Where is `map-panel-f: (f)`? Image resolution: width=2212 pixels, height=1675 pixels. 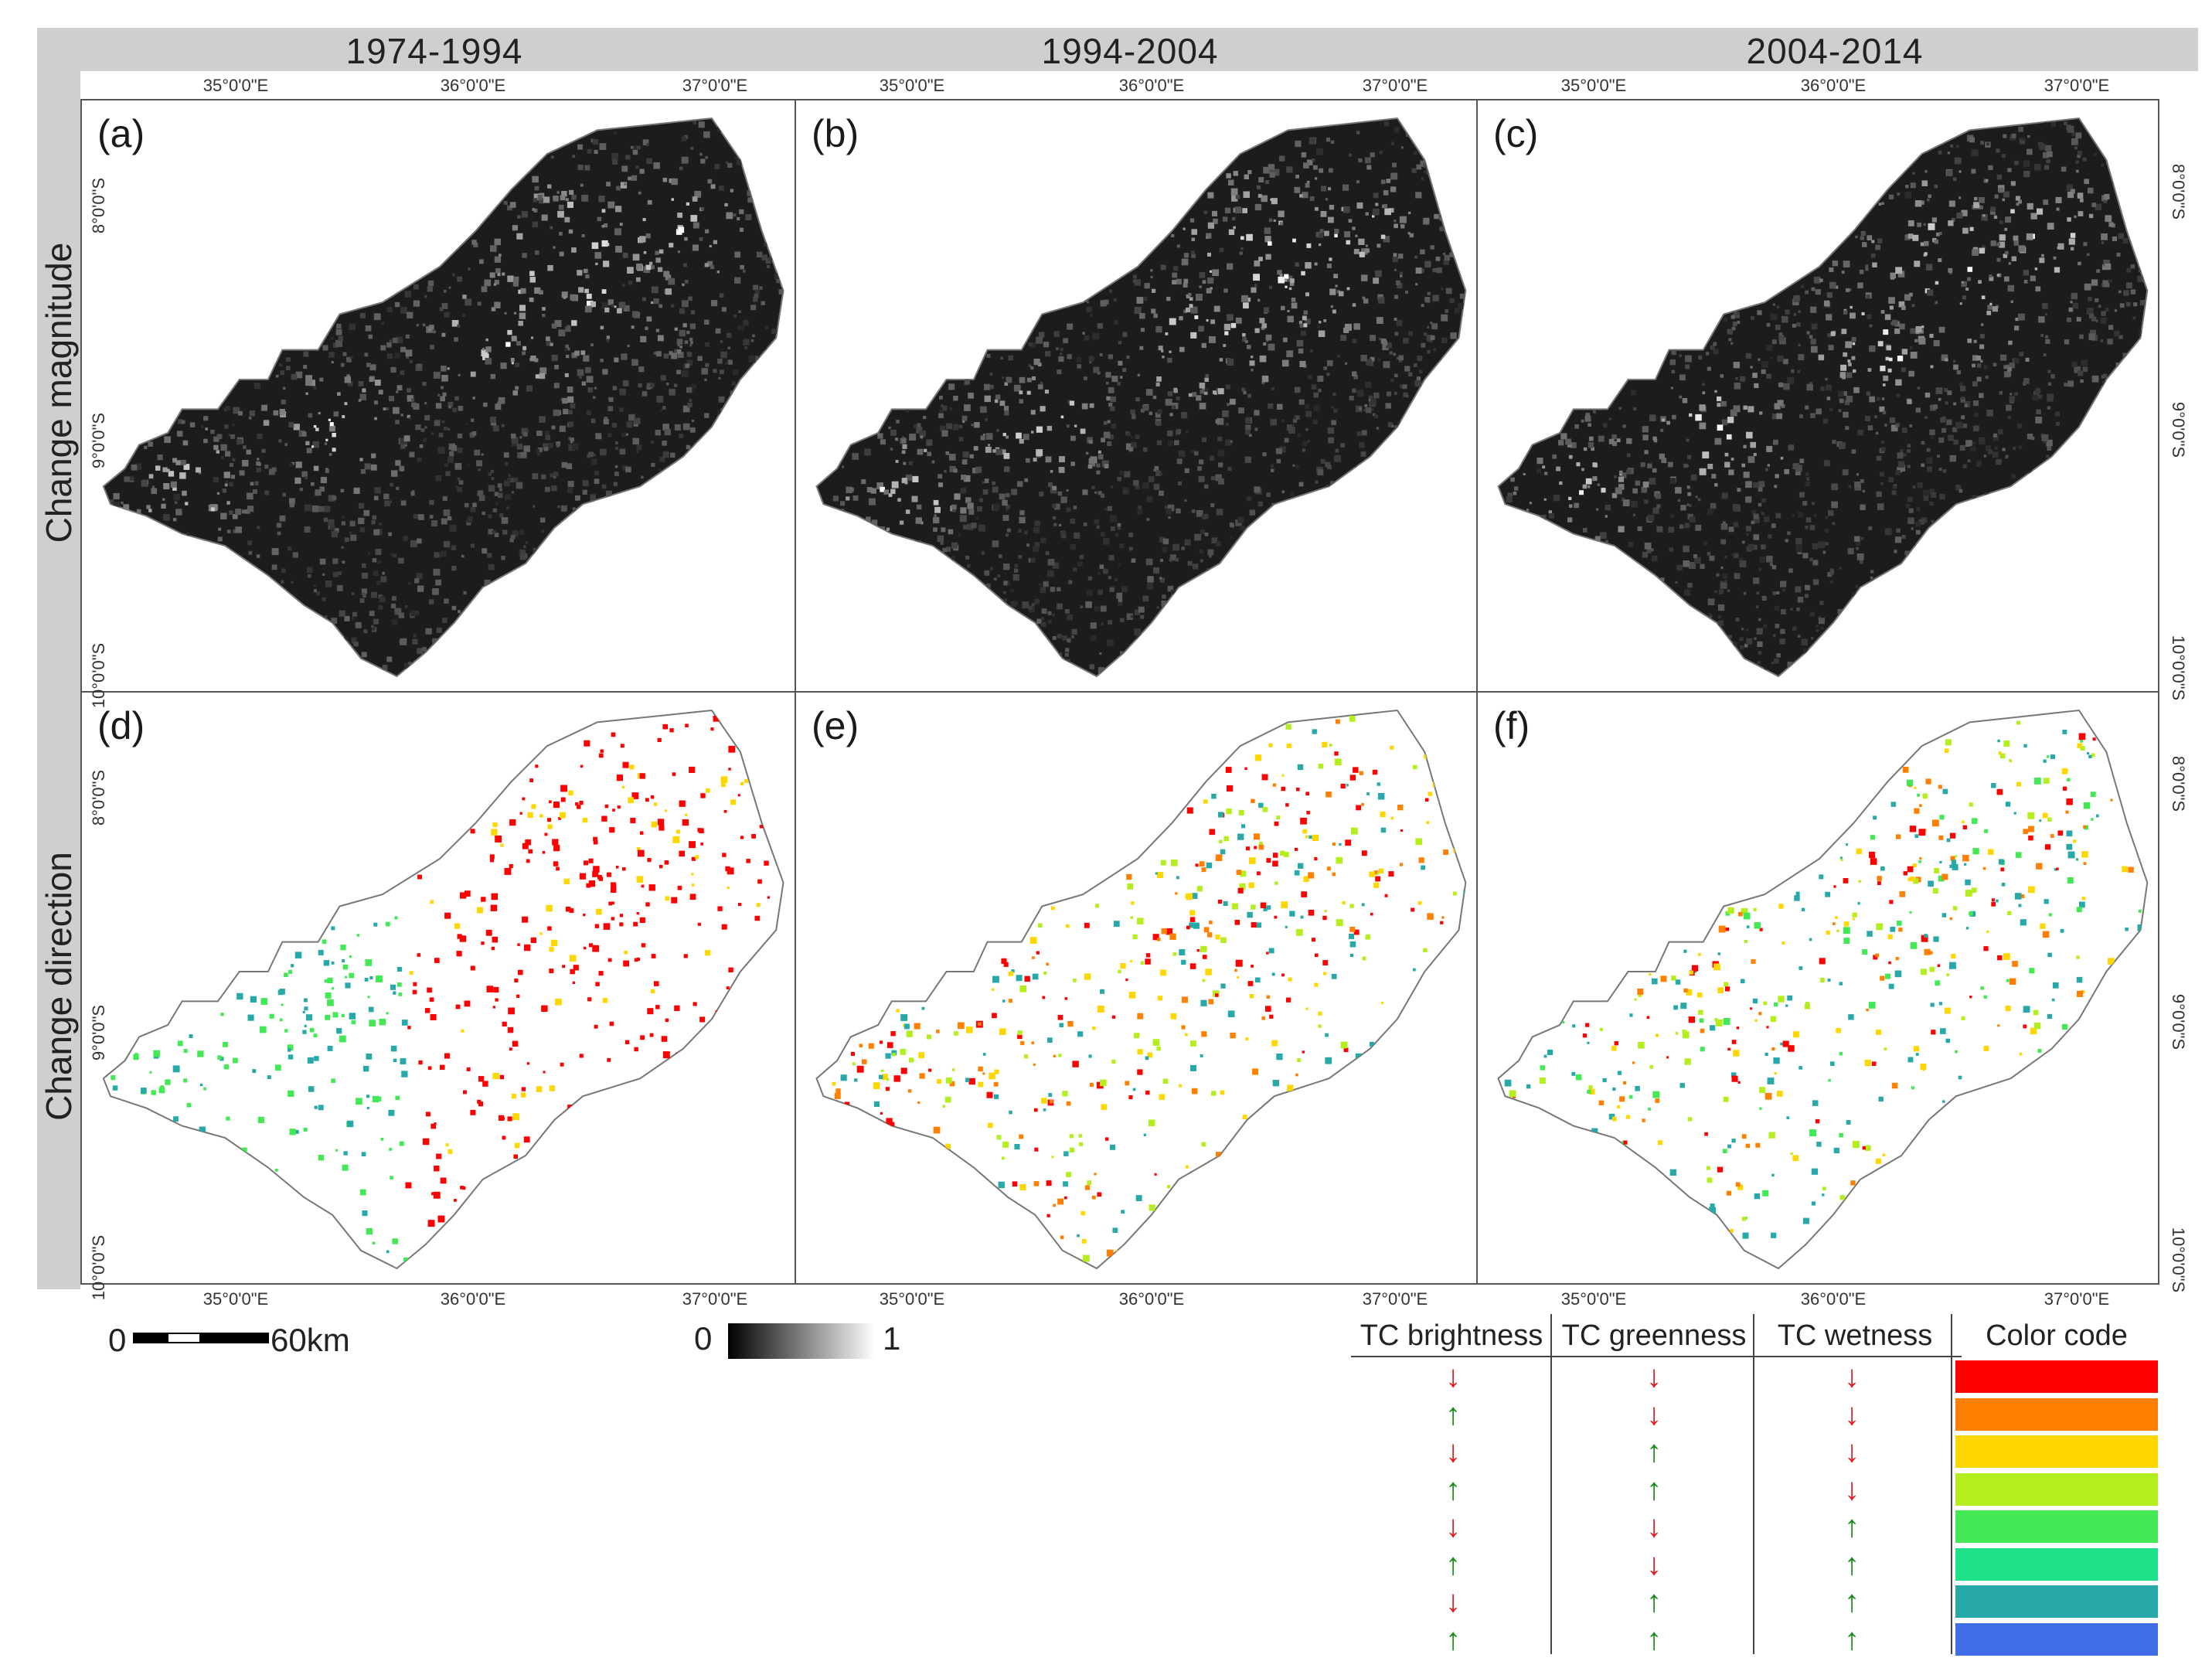
map-panel-f: (f) is located at coordinates (1817, 988).